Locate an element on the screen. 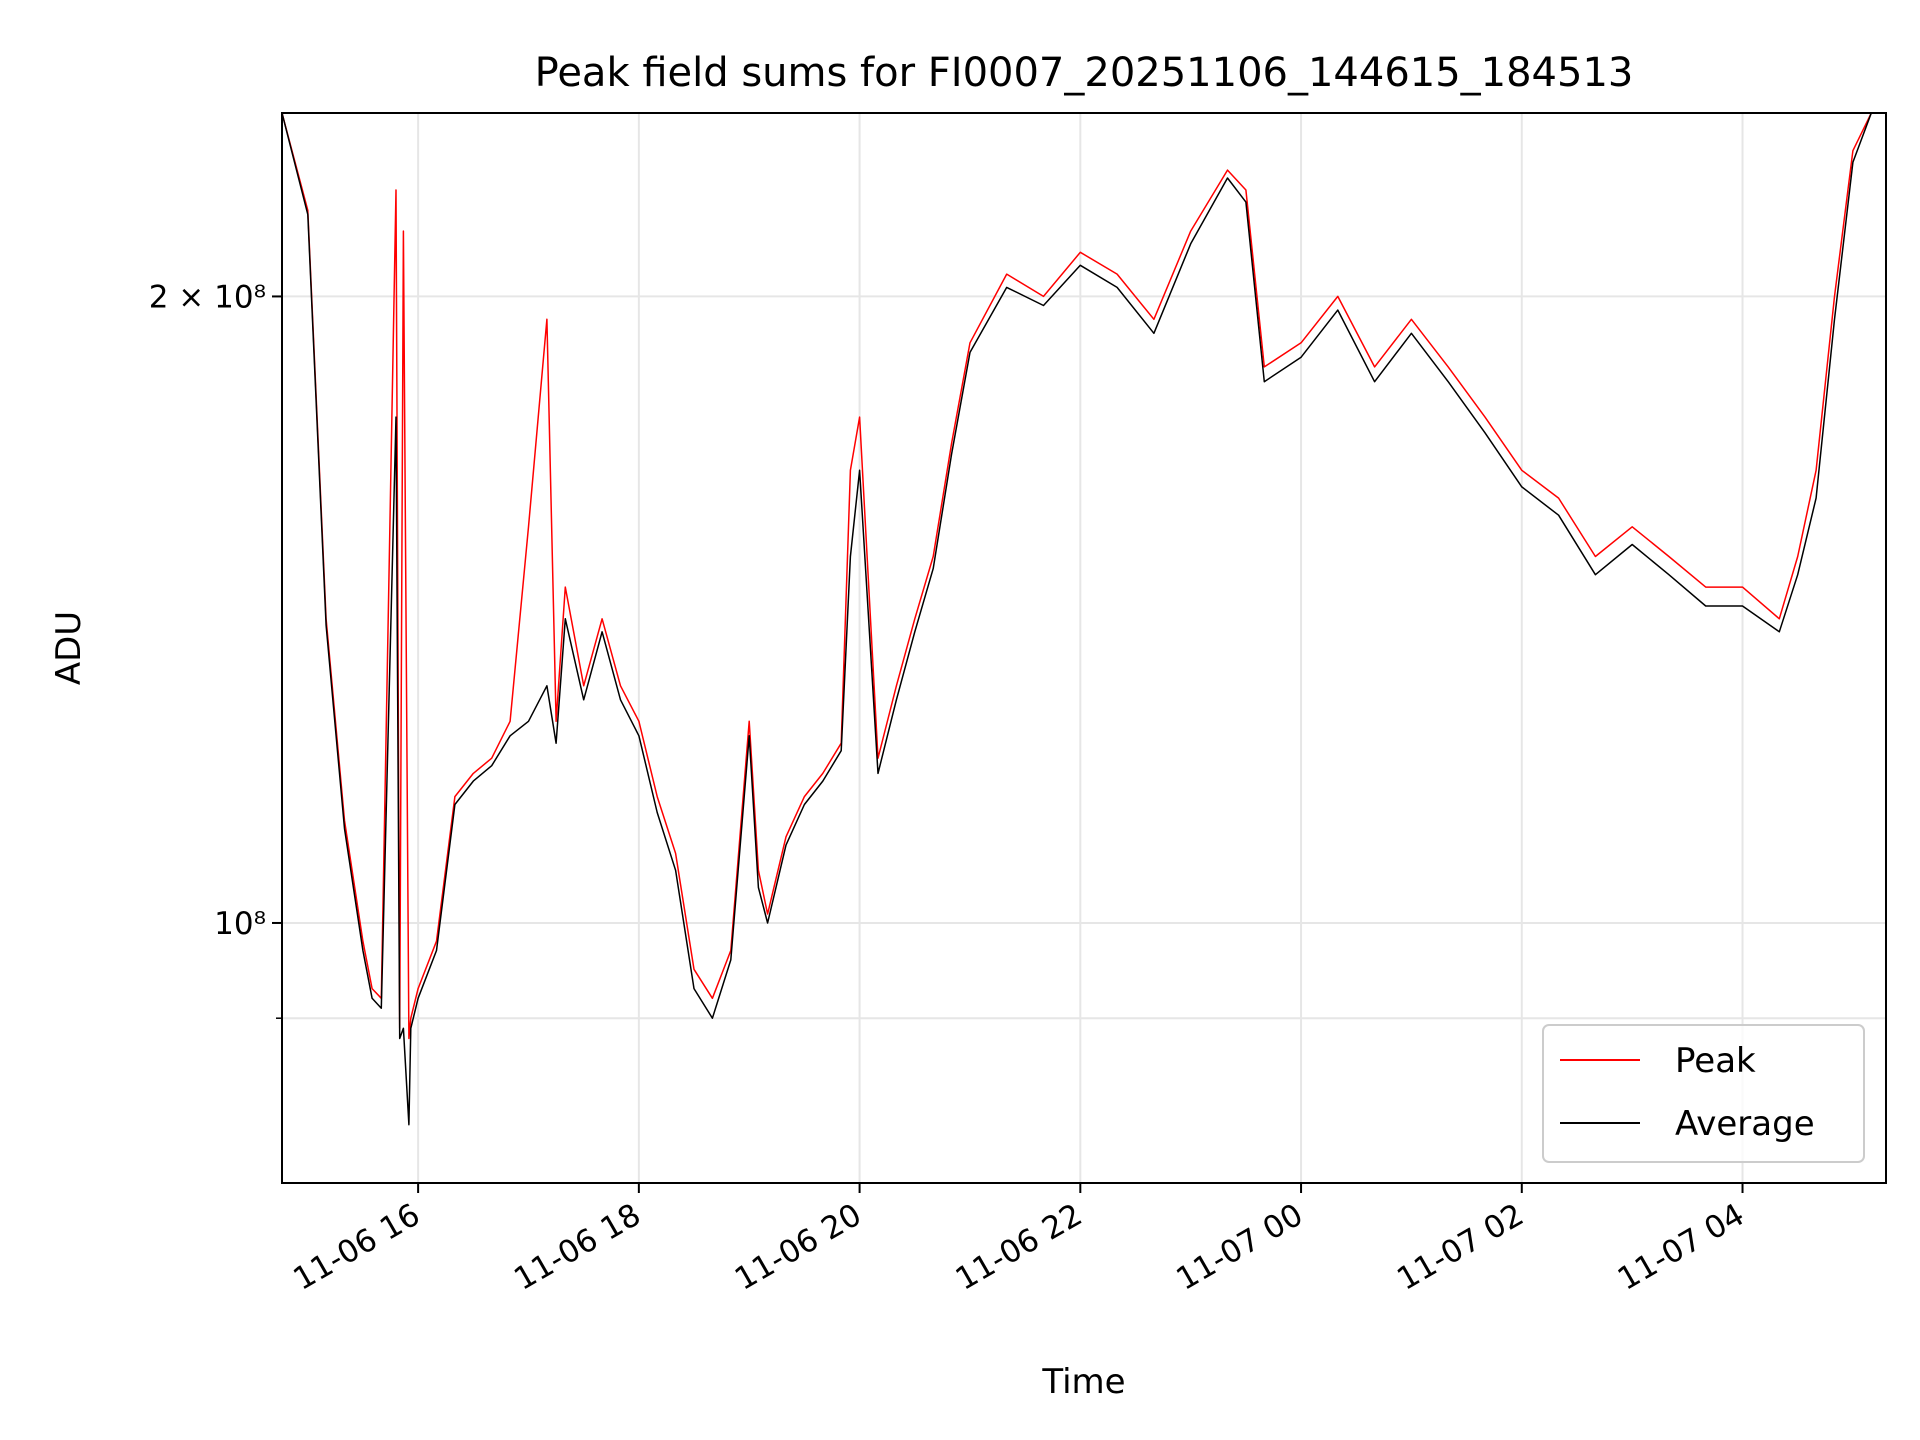  legend-label-average: Average is located at coordinates (1745, 1124).